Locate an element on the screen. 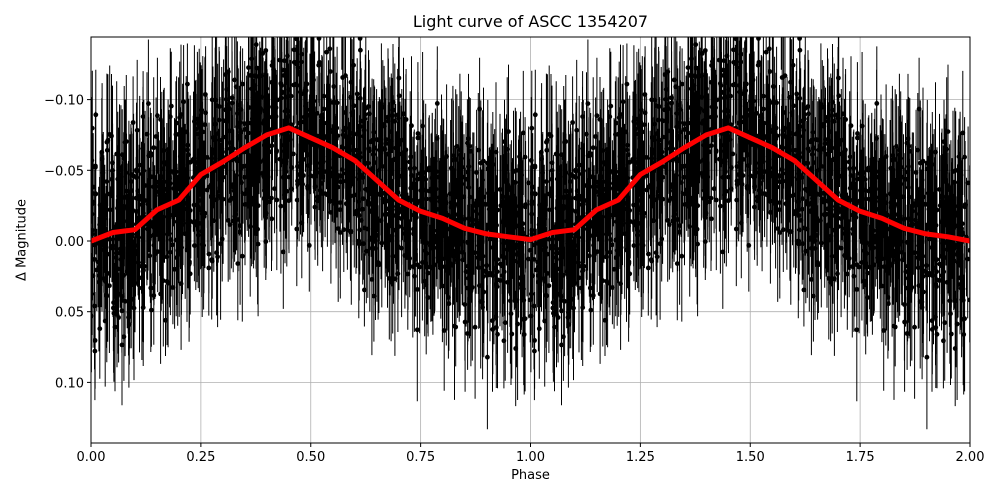  svg-text: 0.05 is located at coordinates (69, 313).